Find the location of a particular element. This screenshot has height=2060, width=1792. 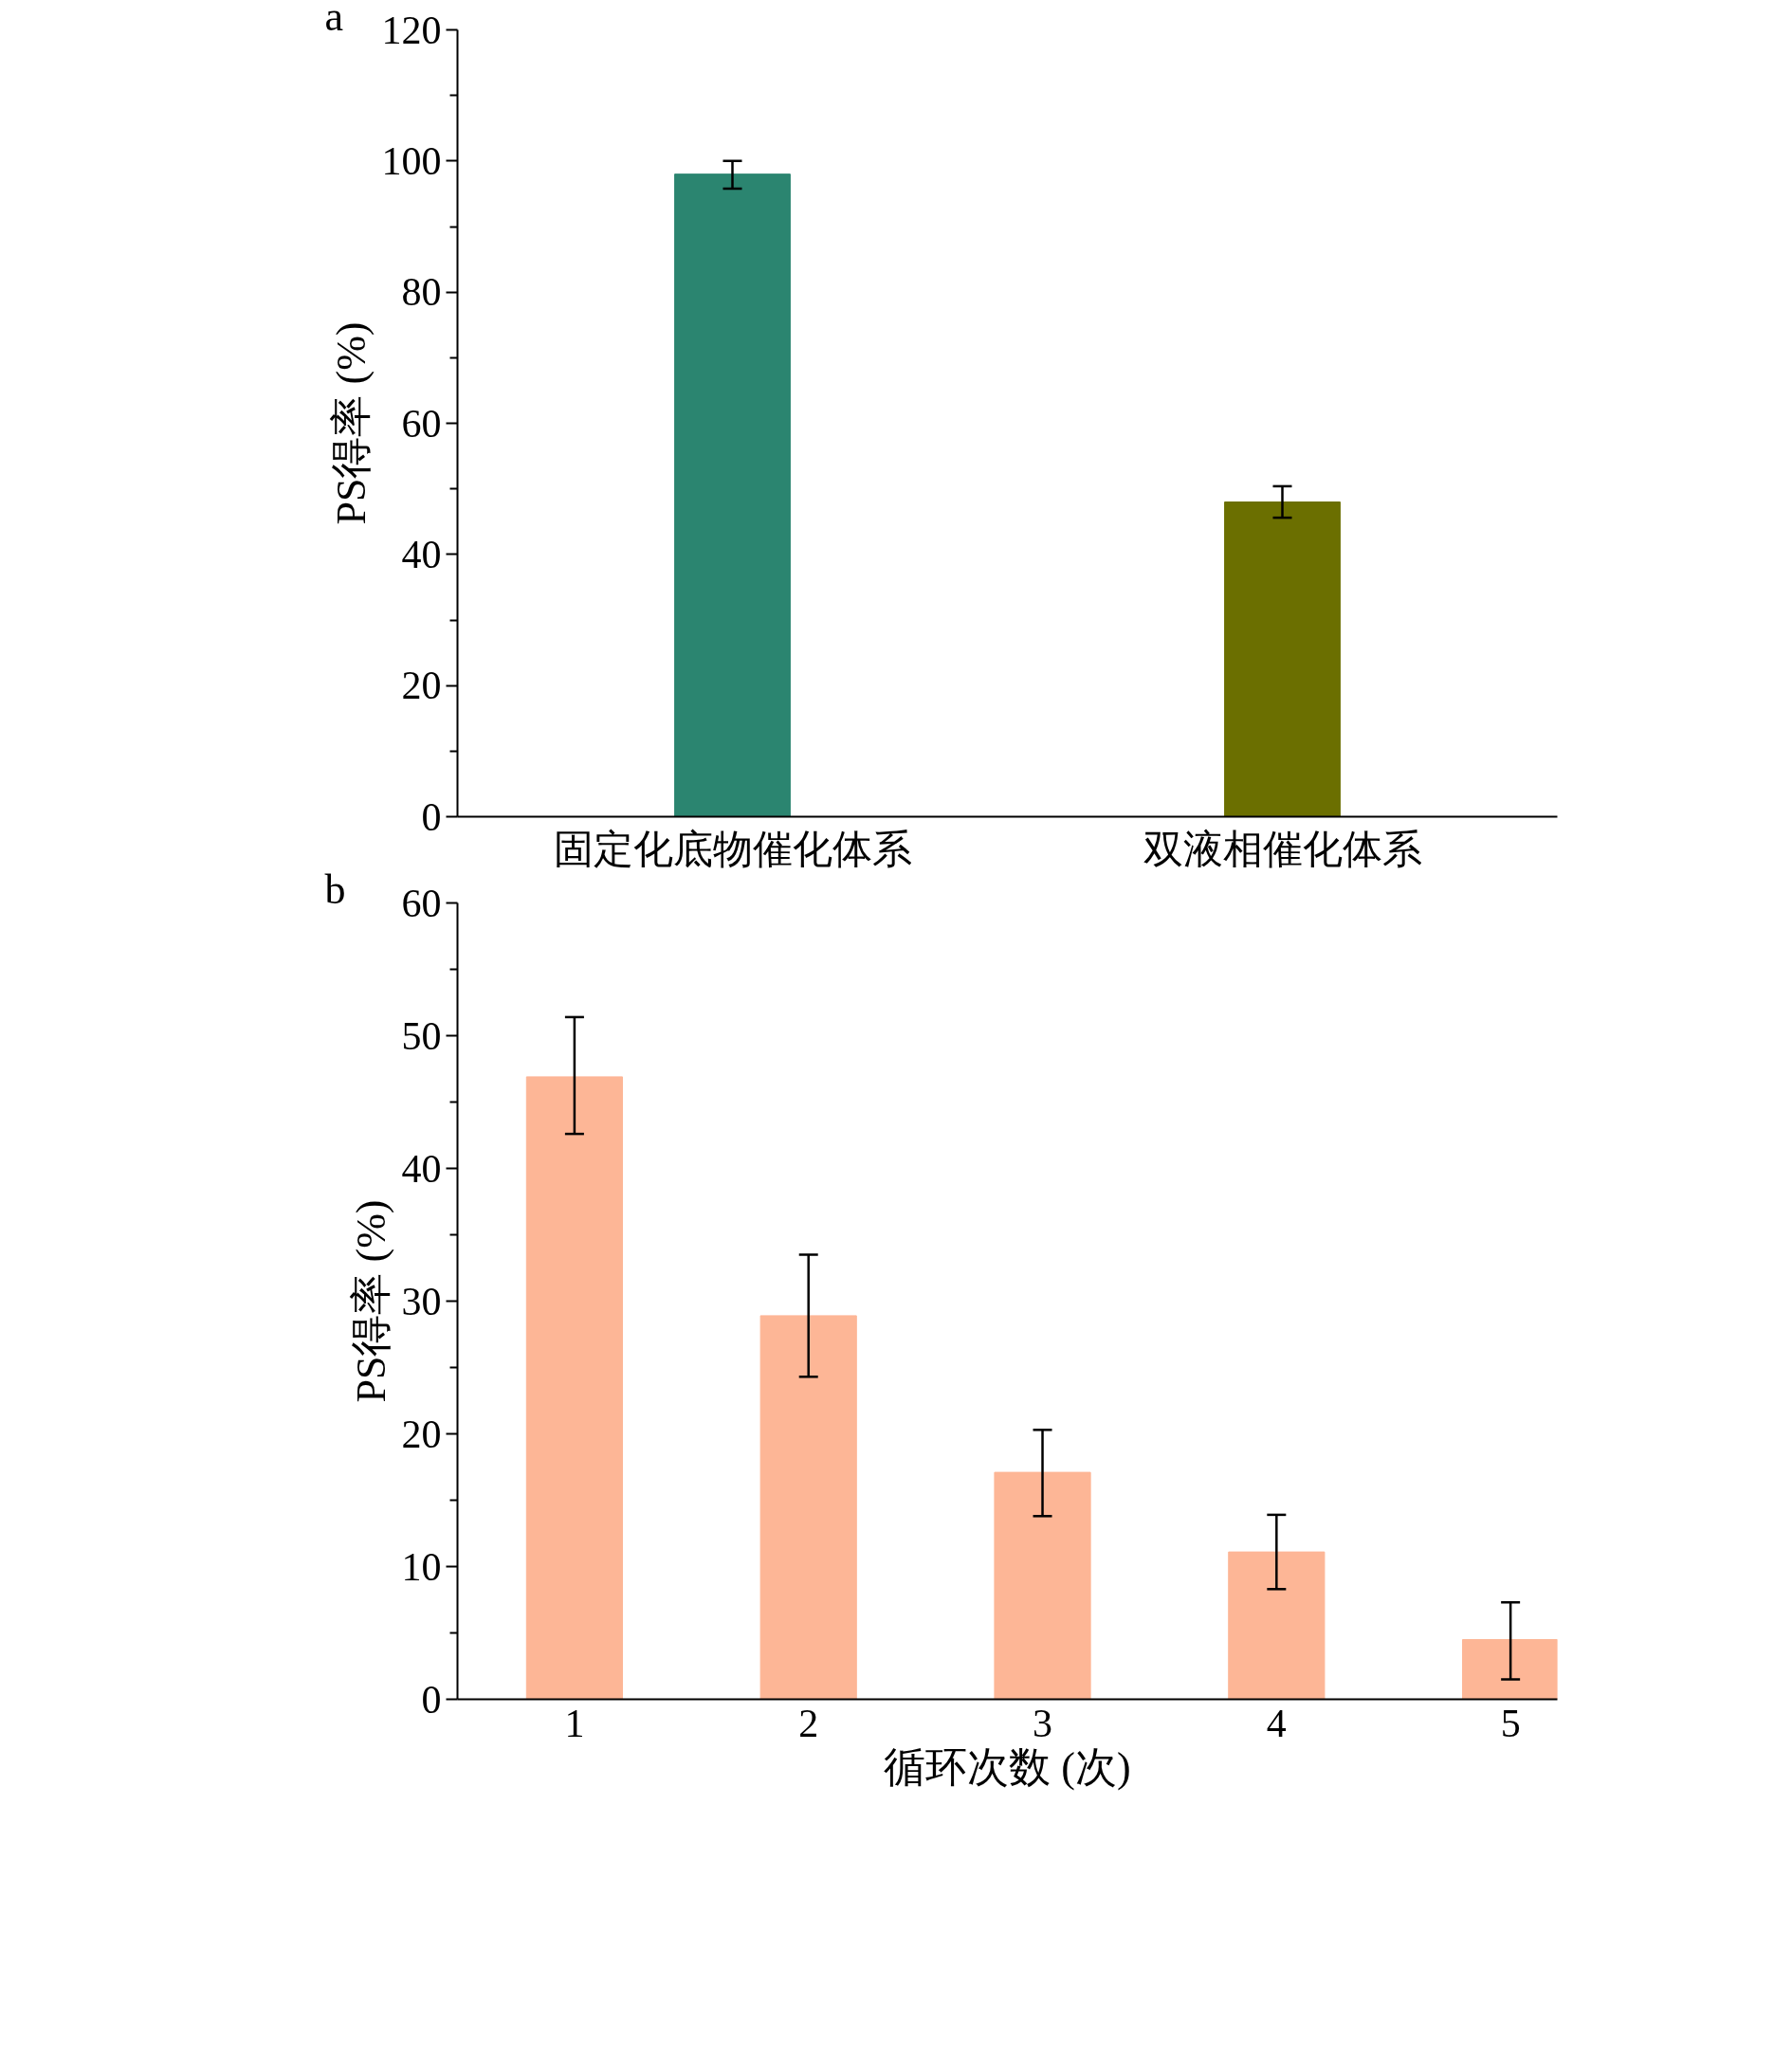

text: b is located at coordinates (335, 889).